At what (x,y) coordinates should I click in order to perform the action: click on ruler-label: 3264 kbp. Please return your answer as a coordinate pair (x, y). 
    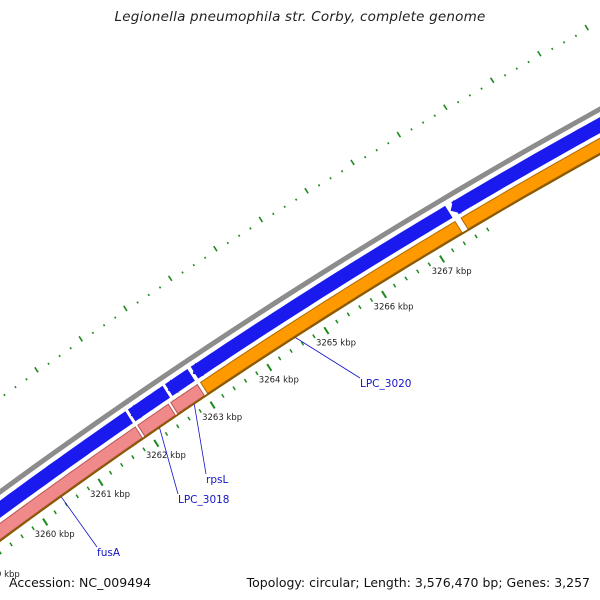
    Looking at the image, I should click on (279, 380).